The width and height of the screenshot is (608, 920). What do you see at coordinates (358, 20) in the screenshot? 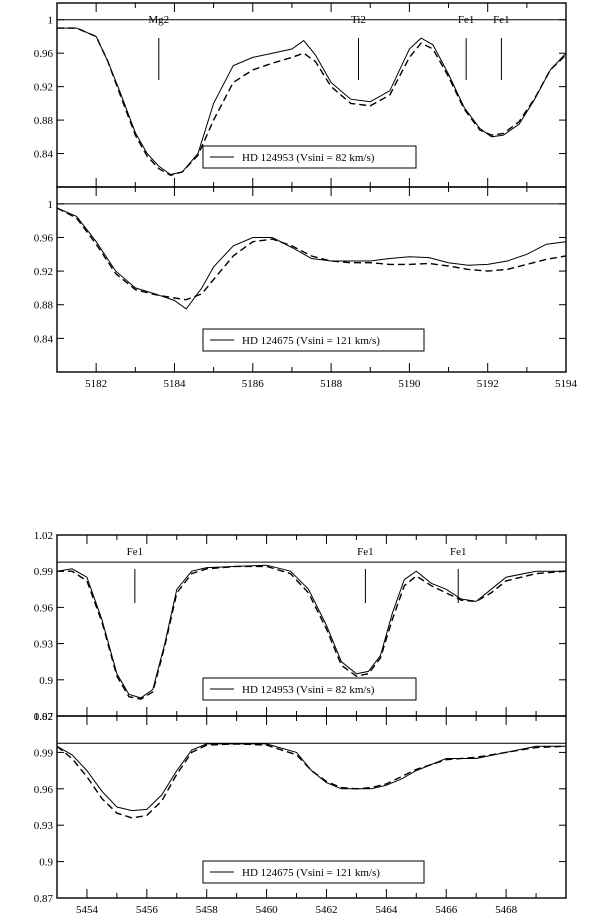
I see `line-id-label: Ti2` at bounding box center [358, 20].